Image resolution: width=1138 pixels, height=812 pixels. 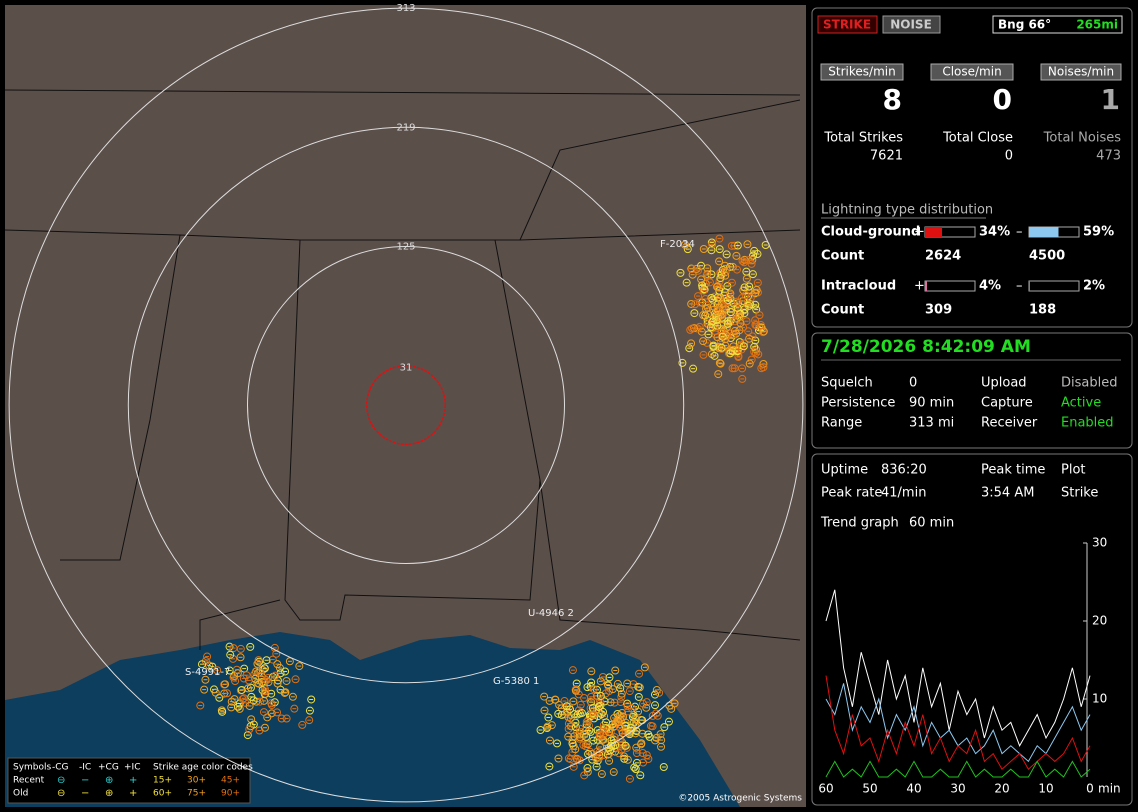 What do you see at coordinates (841, 423) in the screenshot?
I see `setting-label: Range` at bounding box center [841, 423].